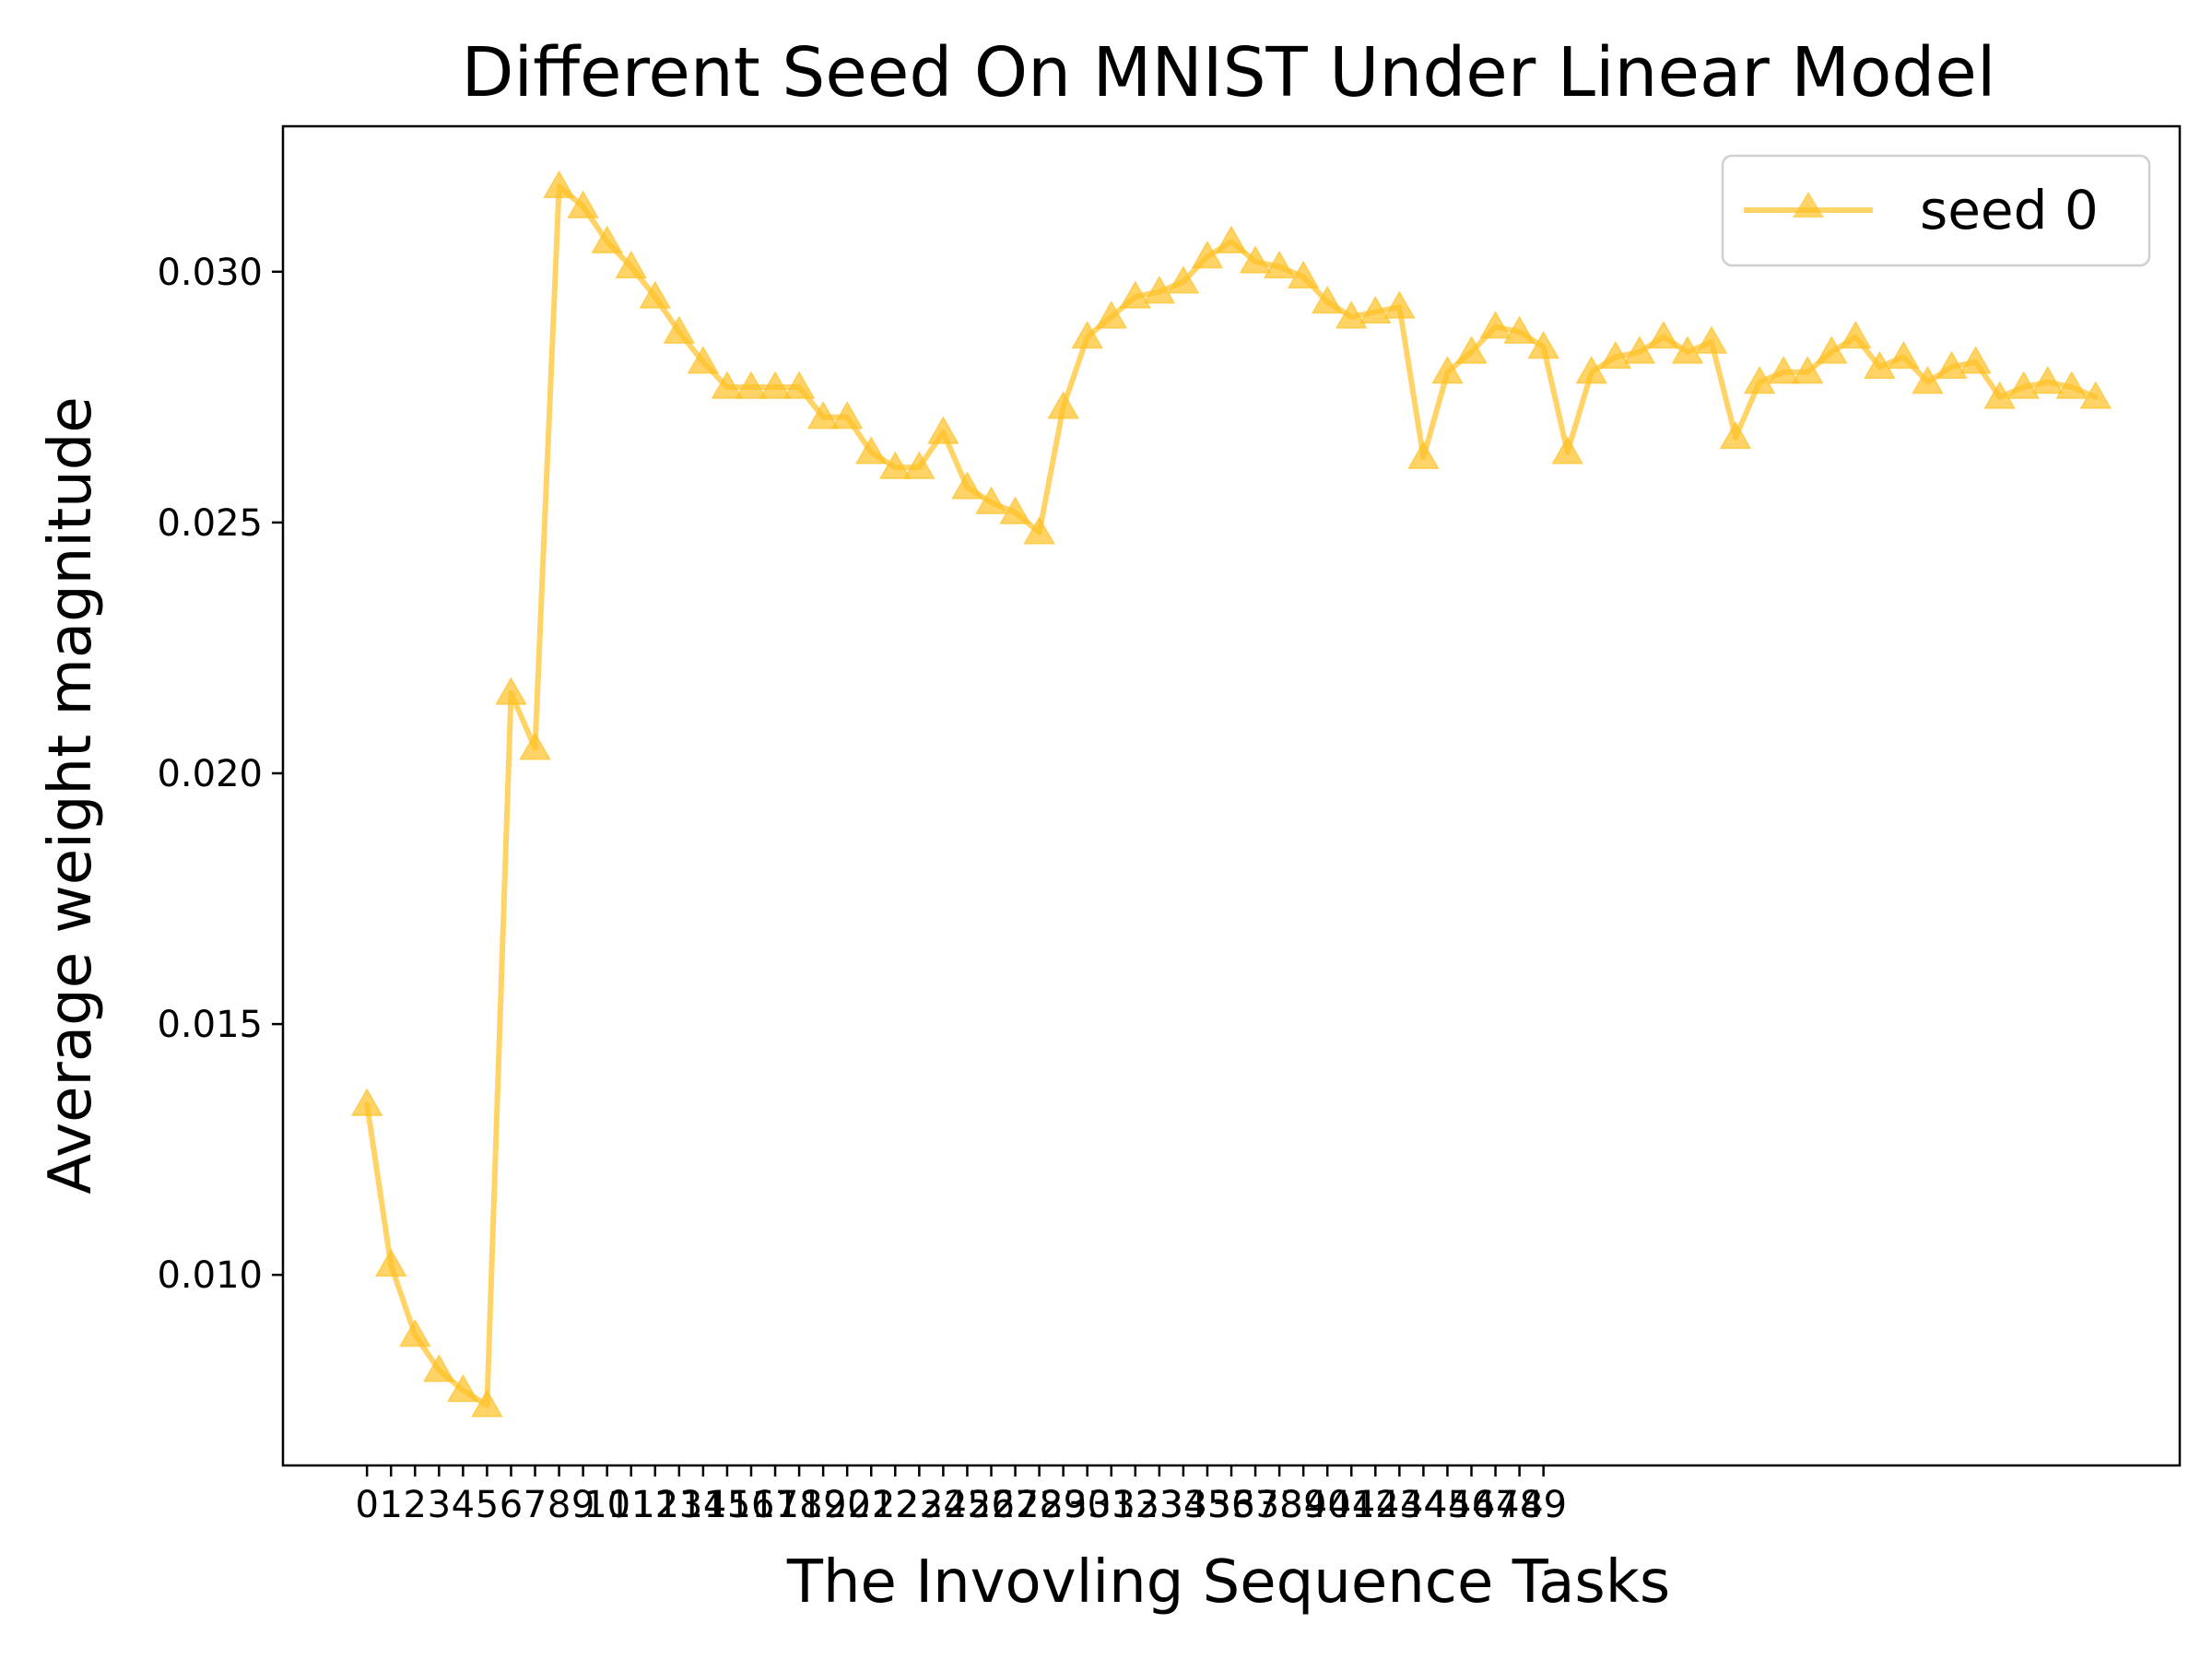 Image resolution: width=2212 pixels, height=1659 pixels. Describe the element at coordinates (919, 1505) in the screenshot. I see `x-tick-label: 23` at that location.